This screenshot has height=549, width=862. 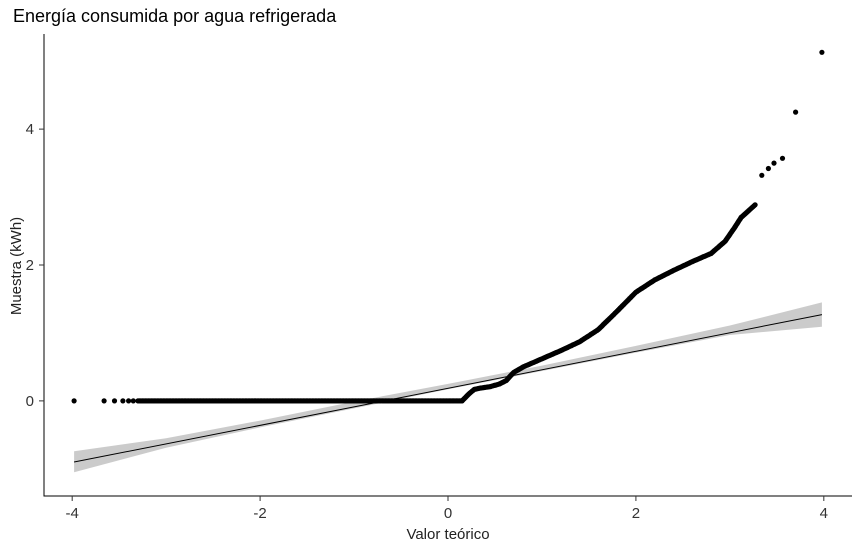 What do you see at coordinates (16, 266) in the screenshot?
I see `y-axis-title: Muestra (kWh)` at bounding box center [16, 266].